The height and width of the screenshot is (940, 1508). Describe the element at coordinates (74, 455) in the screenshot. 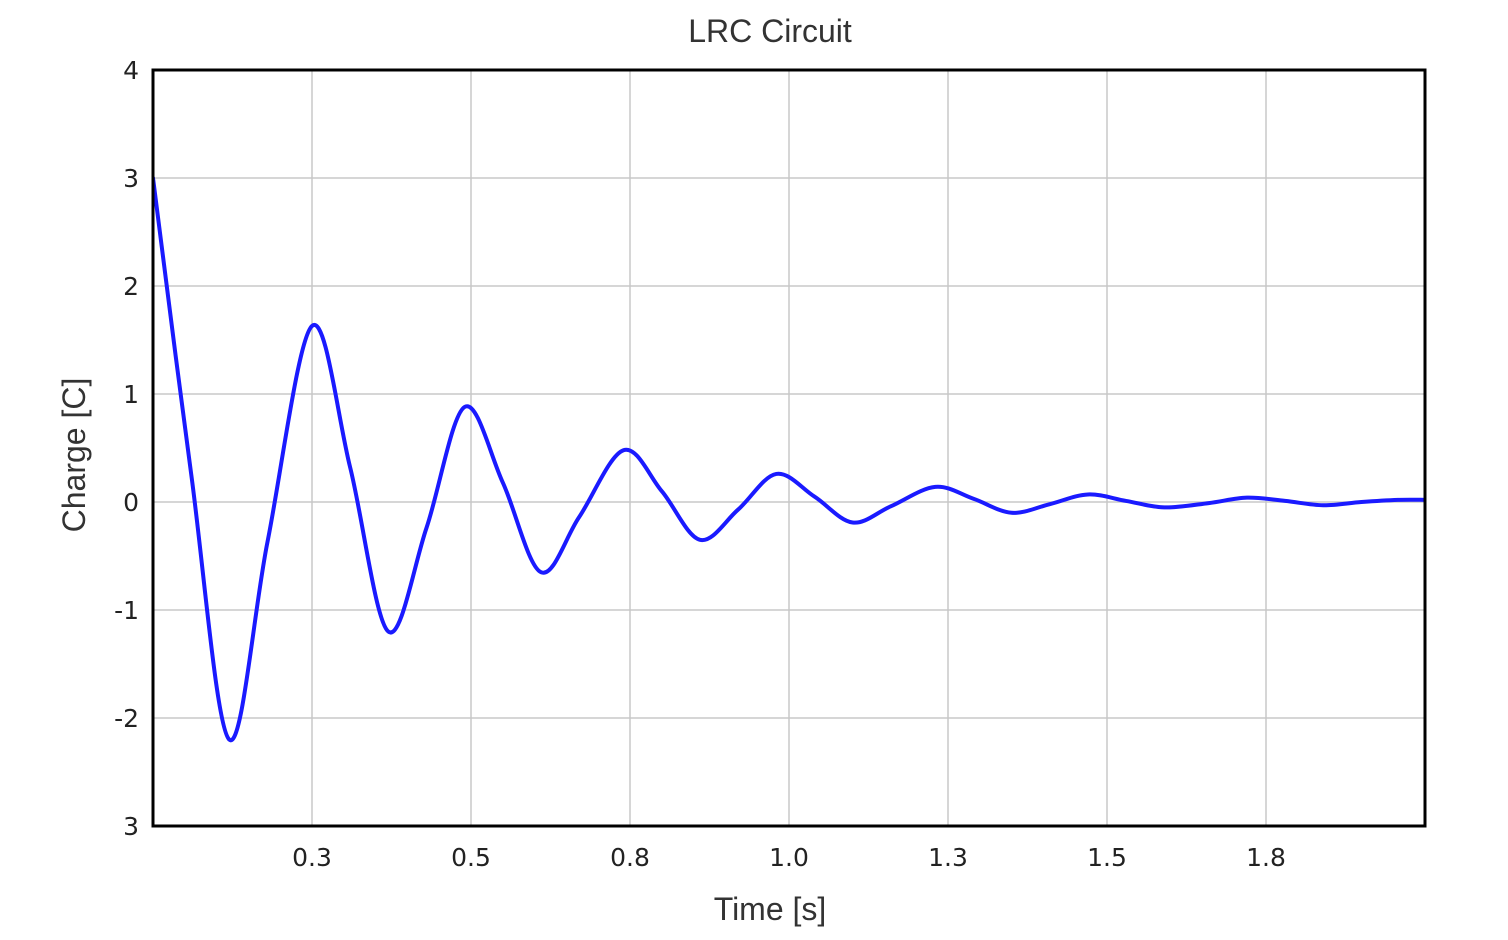

I see `y-axis-label: Charge [C]` at that location.